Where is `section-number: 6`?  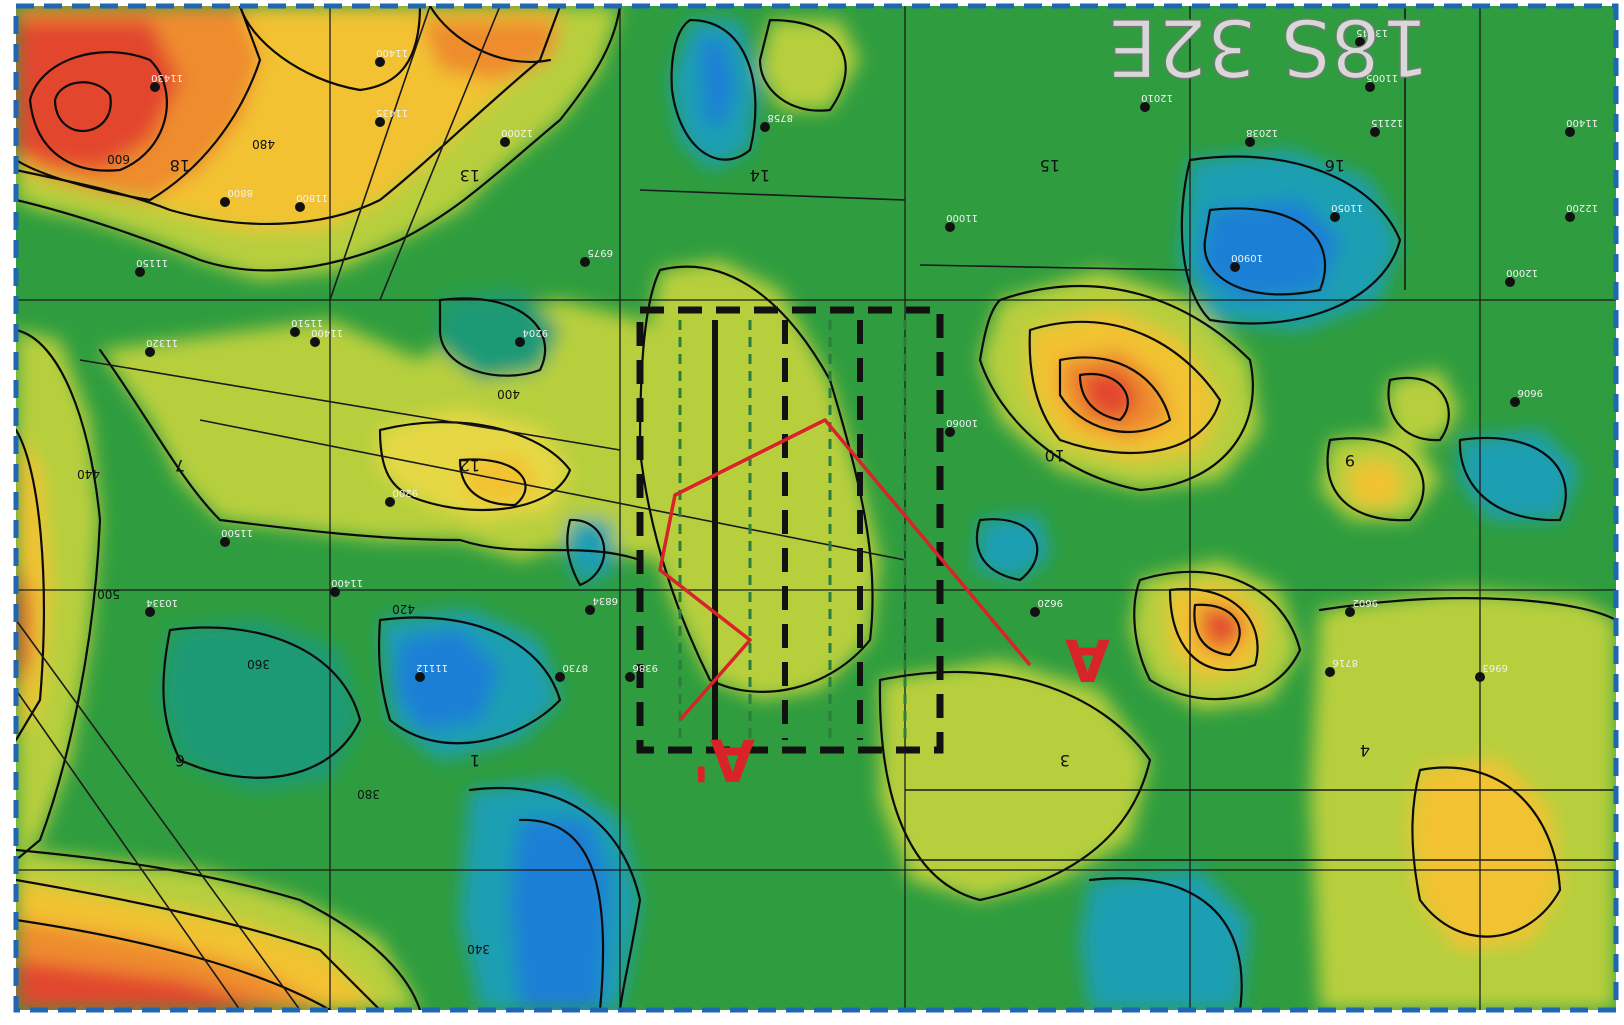 section-number: 6 is located at coordinates (180, 760).